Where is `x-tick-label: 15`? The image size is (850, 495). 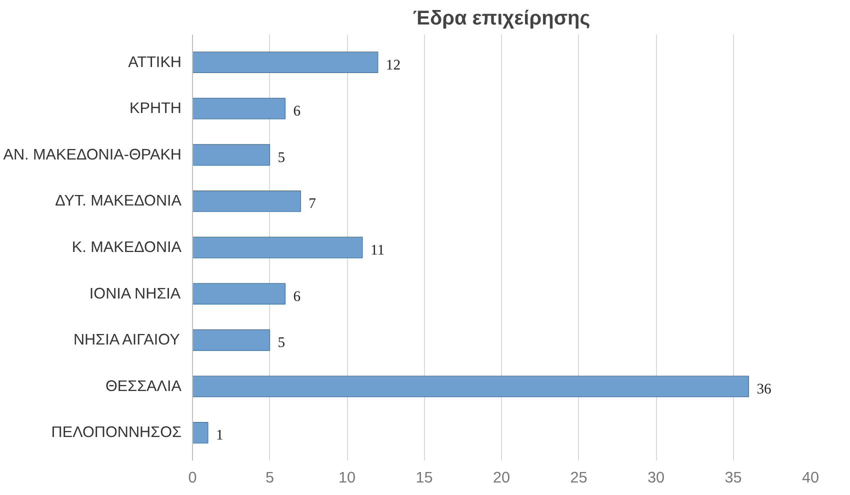 x-tick-label: 15 is located at coordinates (424, 478).